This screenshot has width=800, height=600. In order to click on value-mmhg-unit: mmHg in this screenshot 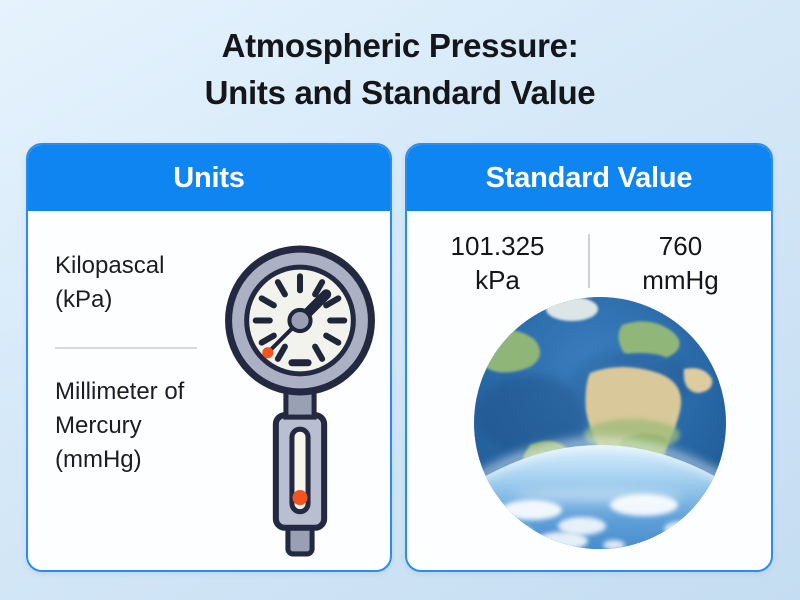, I will do `click(680, 280)`.